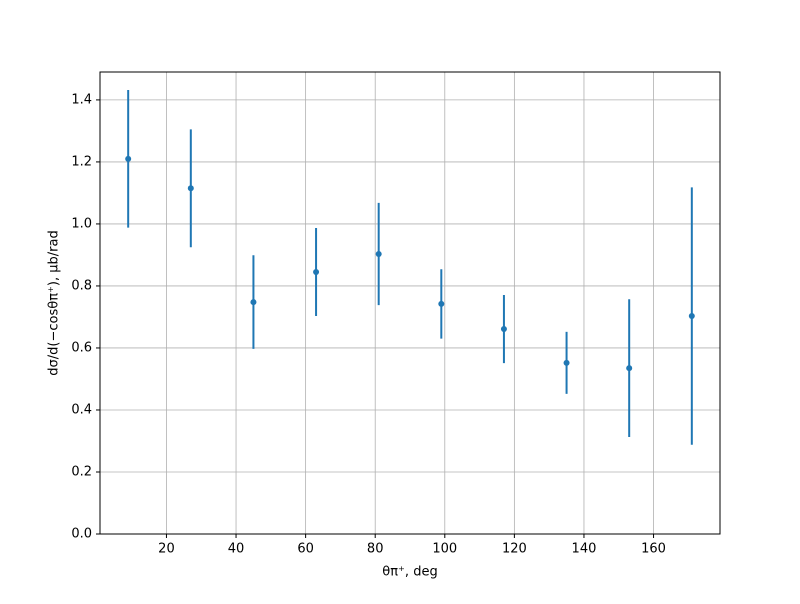 The height and width of the screenshot is (604, 800). What do you see at coordinates (444, 549) in the screenshot?
I see `x-tick-label: 100` at bounding box center [444, 549].